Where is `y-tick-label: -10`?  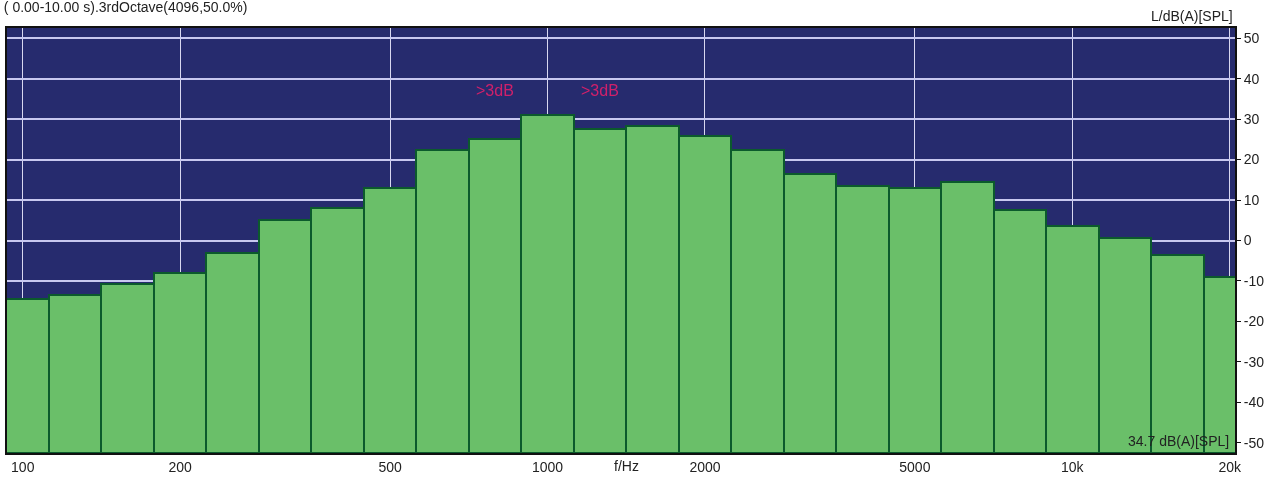
y-tick-label: -10 is located at coordinates (1254, 280).